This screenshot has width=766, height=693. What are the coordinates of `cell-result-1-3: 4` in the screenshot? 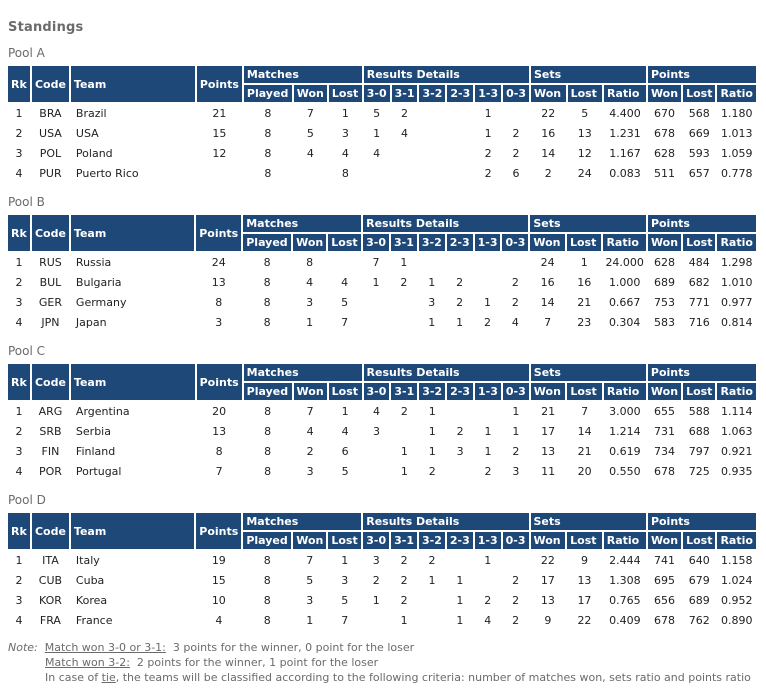 It's located at (488, 620).